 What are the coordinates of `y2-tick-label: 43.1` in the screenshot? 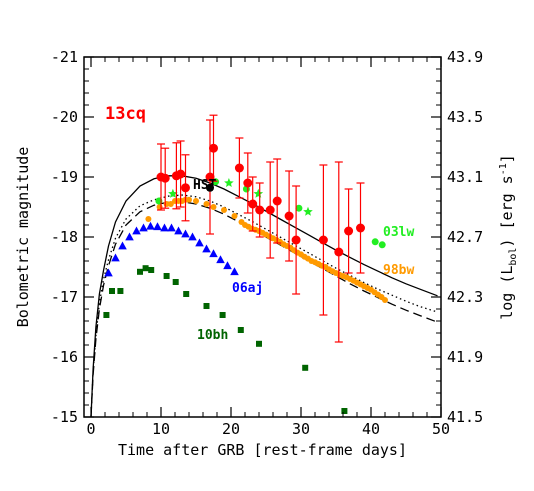 It's located at (465, 177).